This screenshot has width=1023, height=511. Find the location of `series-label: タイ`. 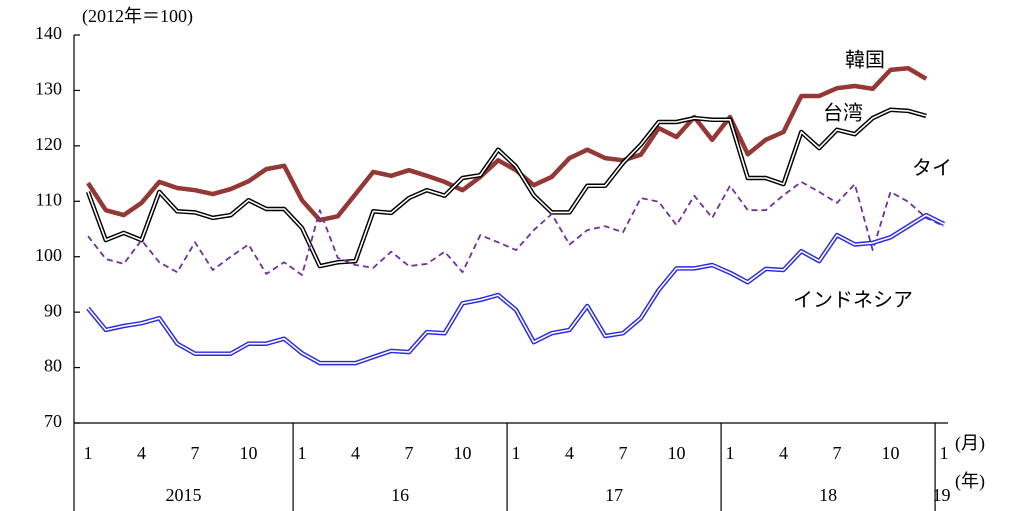

series-label: タイ is located at coordinates (932, 168).